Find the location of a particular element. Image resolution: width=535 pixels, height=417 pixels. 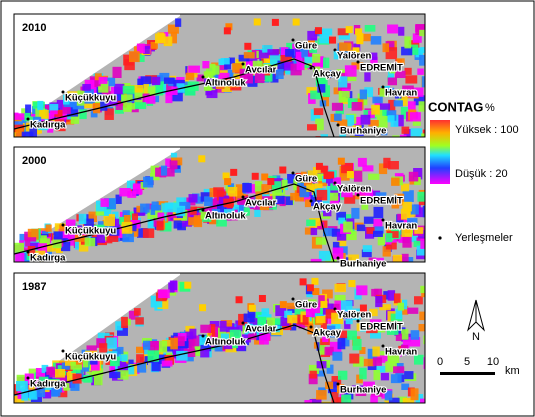

outside-area is located at coordinates (97, 70).